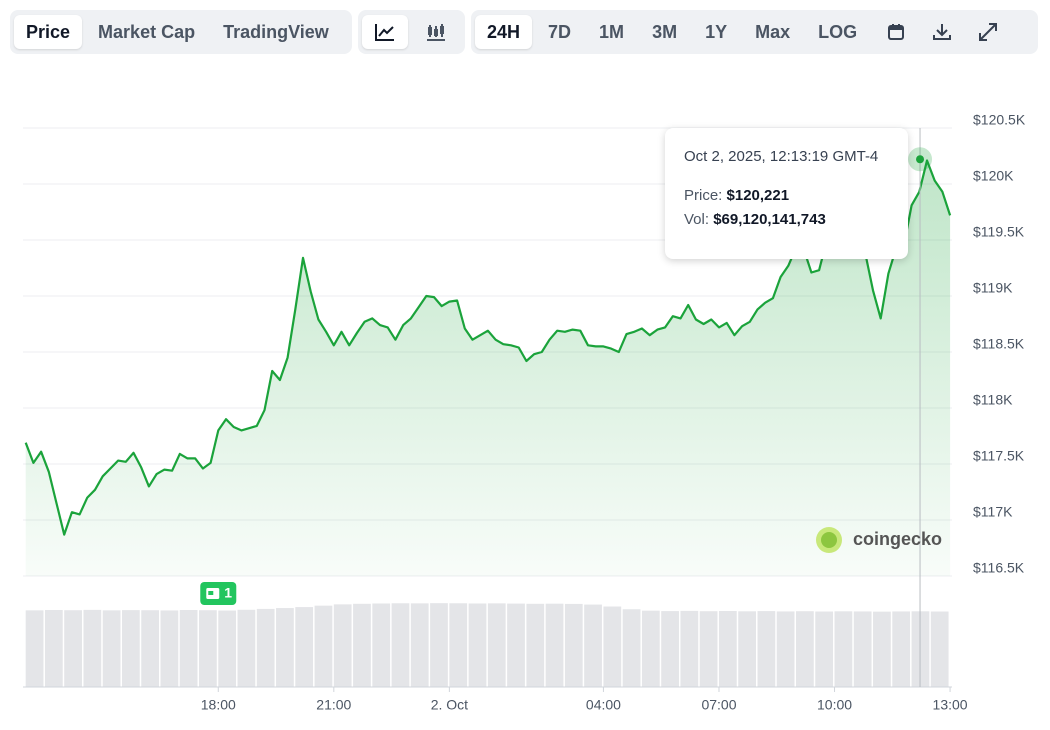 Image resolution: width=1050 pixels, height=730 pixels. What do you see at coordinates (48, 32) in the screenshot?
I see `tab-button: Price` at bounding box center [48, 32].